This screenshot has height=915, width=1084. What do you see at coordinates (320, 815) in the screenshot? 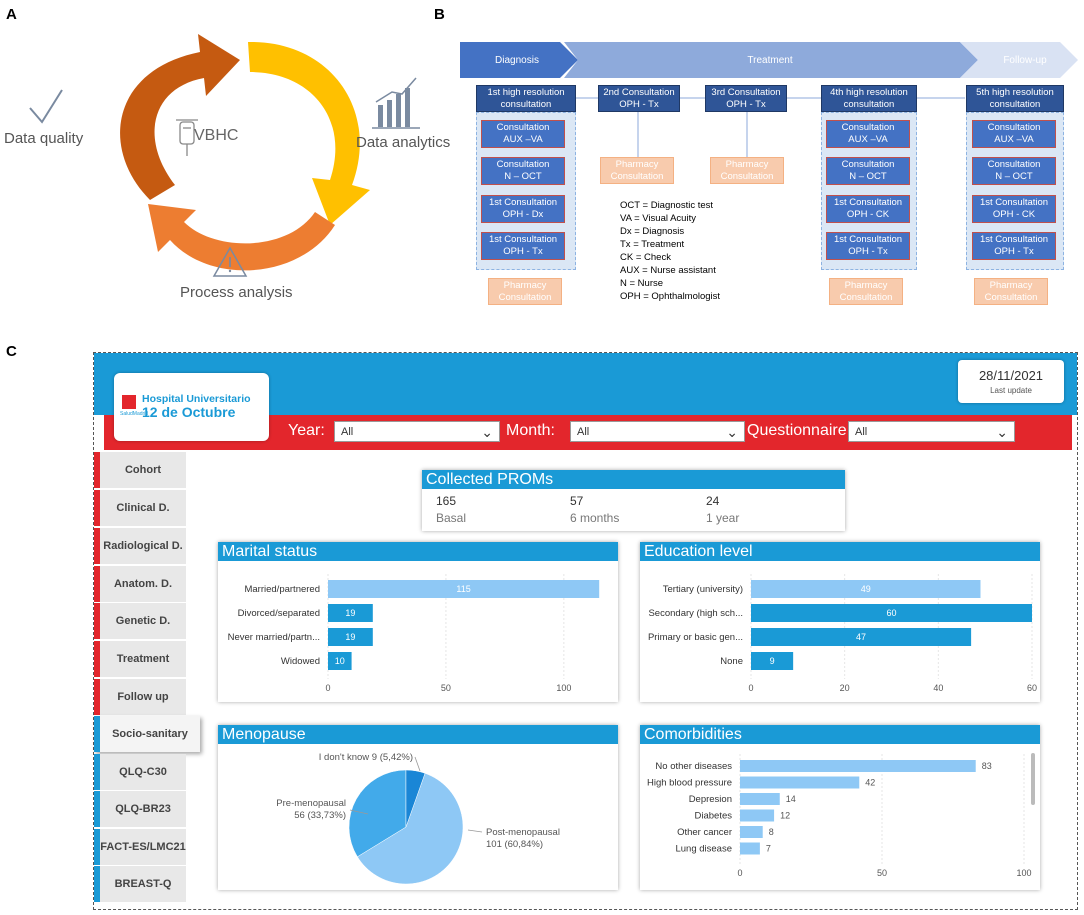
I see `slice-value: 56 (33,73%)` at bounding box center [320, 815].